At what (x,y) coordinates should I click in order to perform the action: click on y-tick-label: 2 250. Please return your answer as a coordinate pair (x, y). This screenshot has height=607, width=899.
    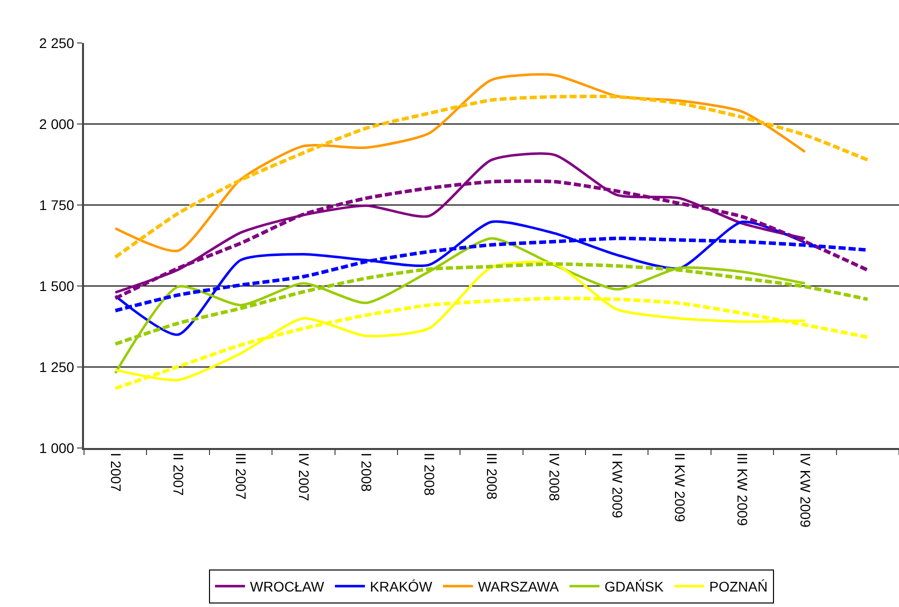
    Looking at the image, I should click on (56, 42).